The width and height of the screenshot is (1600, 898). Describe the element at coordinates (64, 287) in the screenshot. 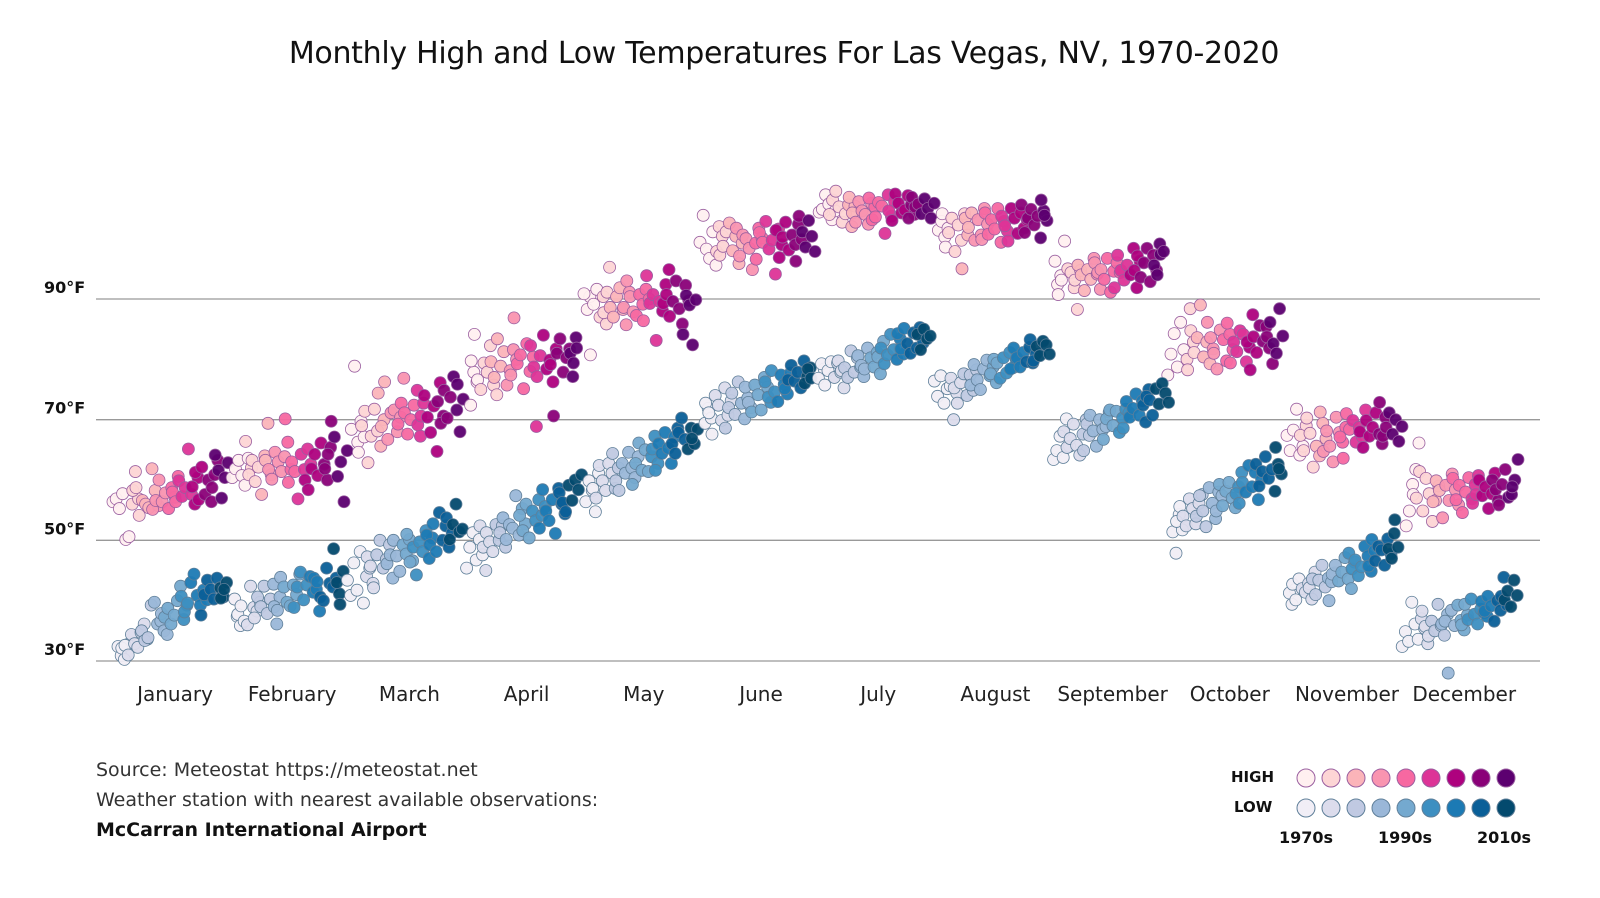

I see `y-tick-label: 90°F` at that location.